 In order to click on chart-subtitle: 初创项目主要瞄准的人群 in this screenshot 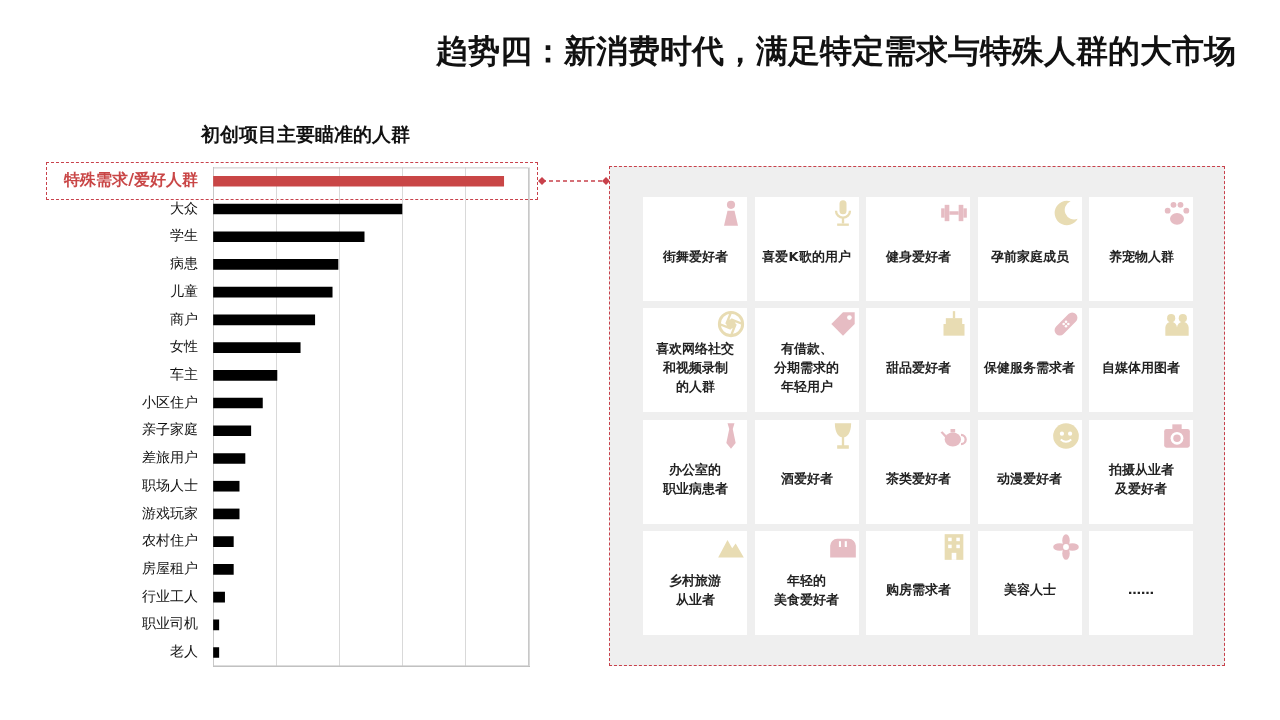, I will do `click(305, 134)`.